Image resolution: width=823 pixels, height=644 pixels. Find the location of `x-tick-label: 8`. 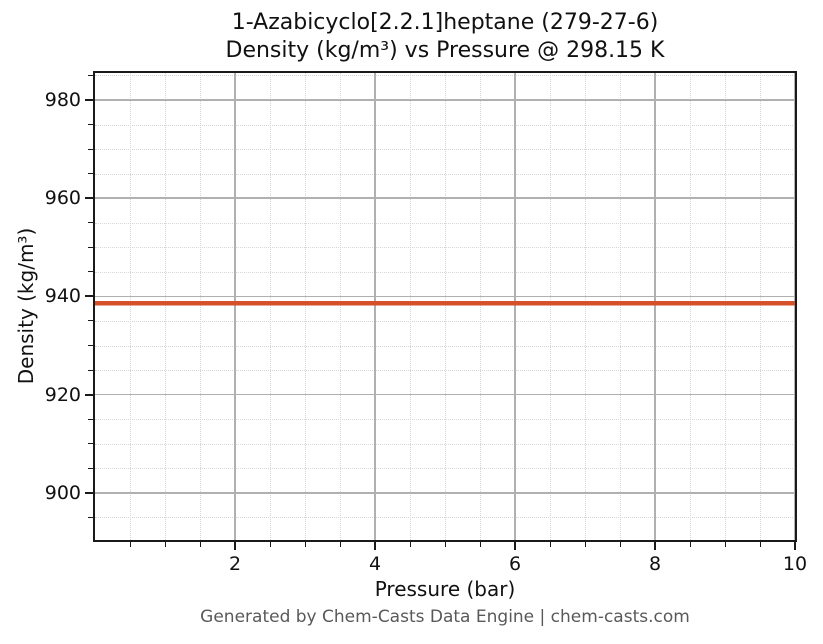

x-tick-label: 8 is located at coordinates (655, 564).